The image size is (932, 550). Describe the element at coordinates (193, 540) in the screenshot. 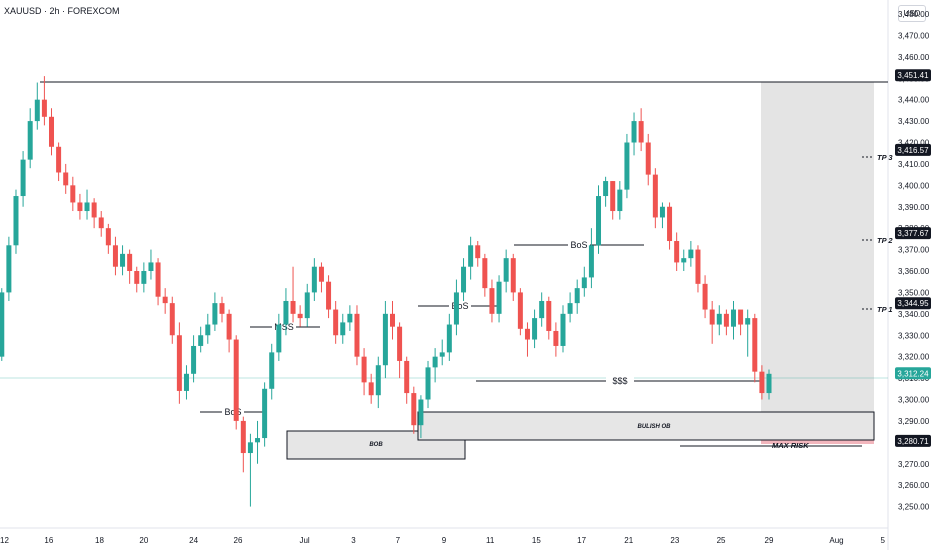

I see `time-tick-label: 24` at that location.